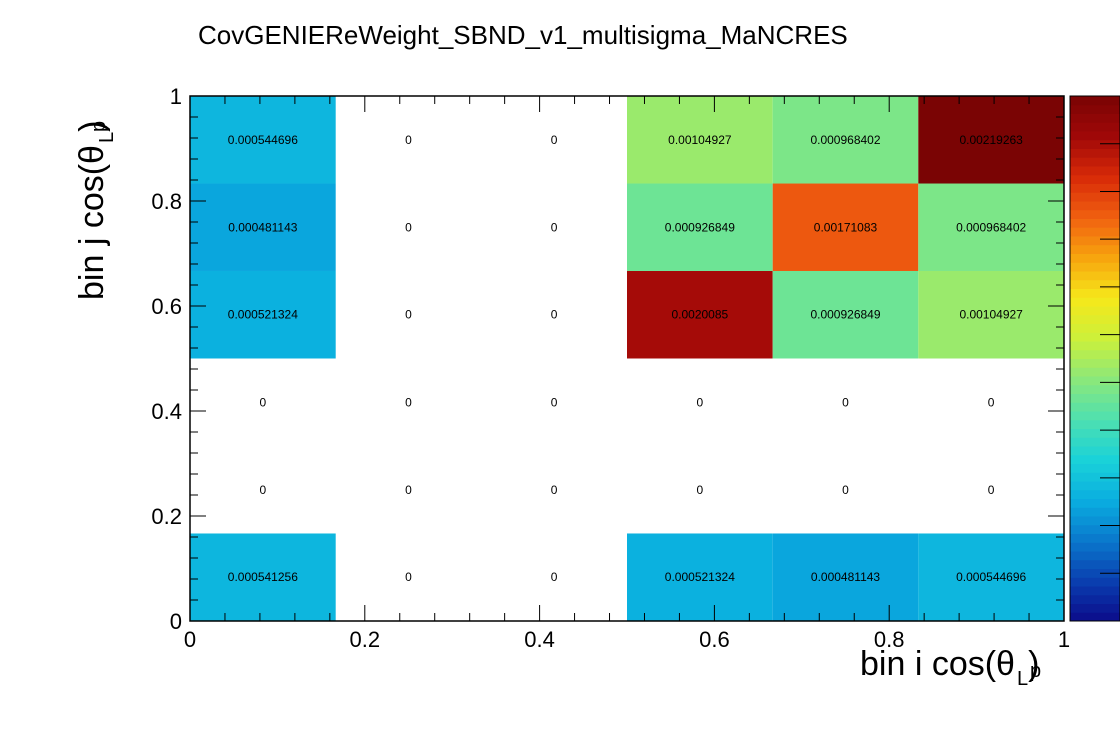  What do you see at coordinates (99, 126) in the screenshot?
I see `y-axis-label-vector: p` at bounding box center [99, 126].